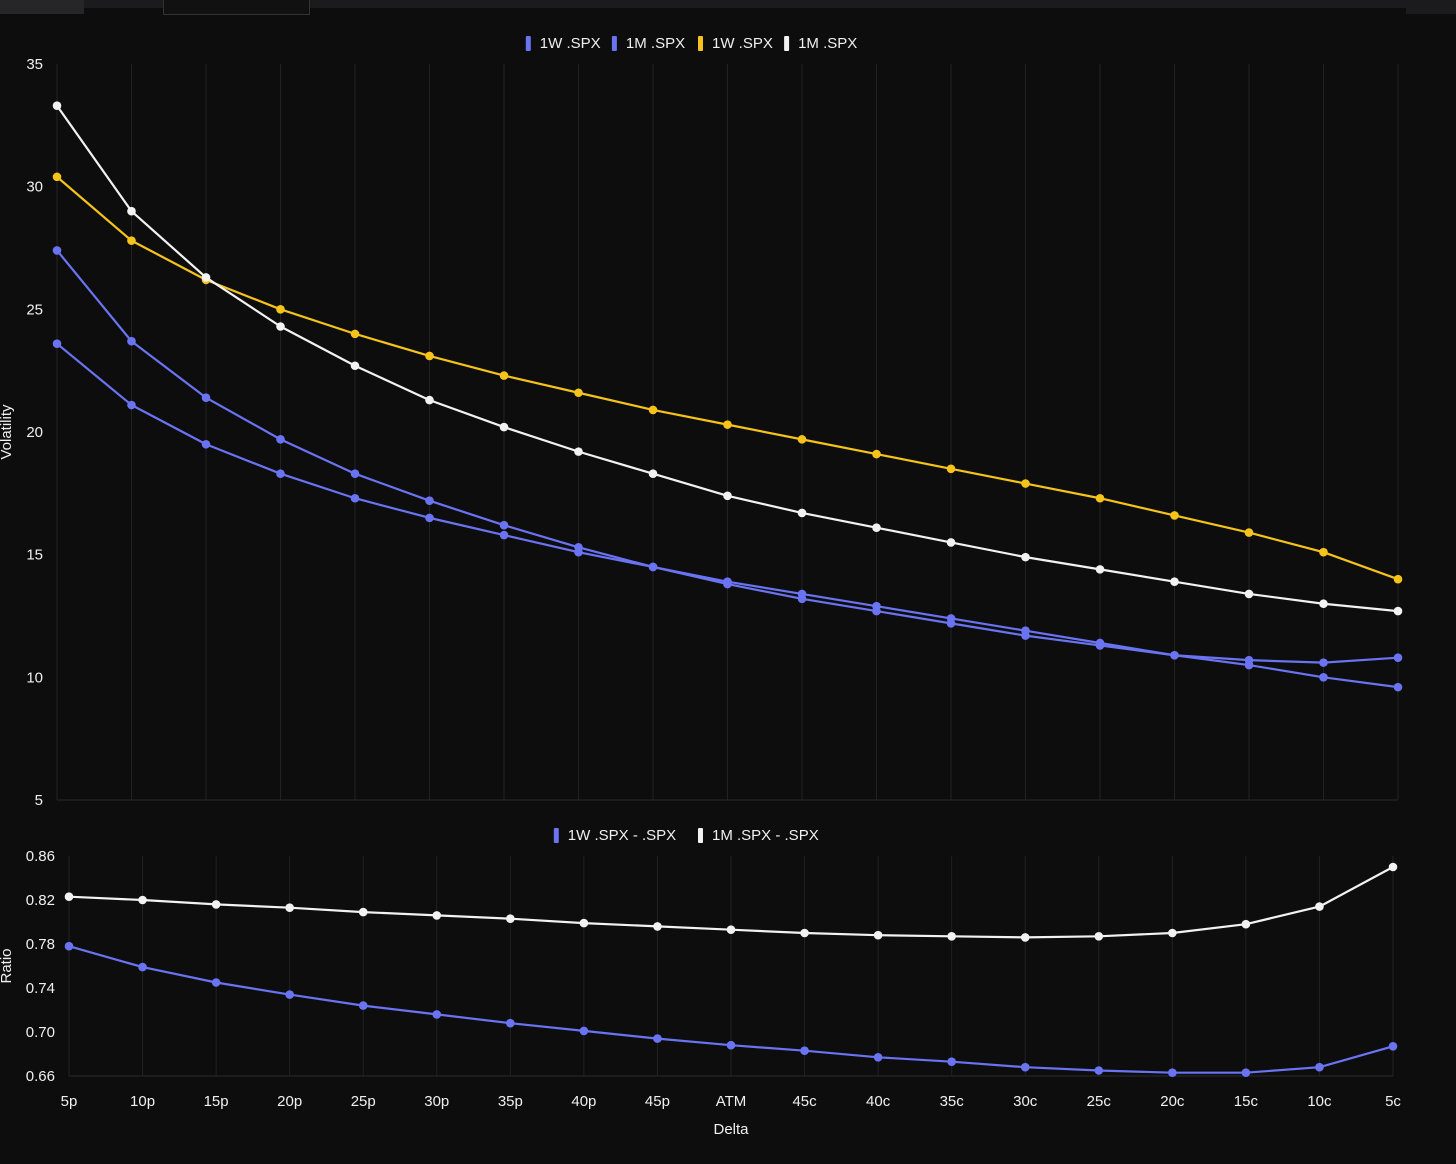  I want to click on legend-label: 1W .SPX - .SPX, so click(622, 835).